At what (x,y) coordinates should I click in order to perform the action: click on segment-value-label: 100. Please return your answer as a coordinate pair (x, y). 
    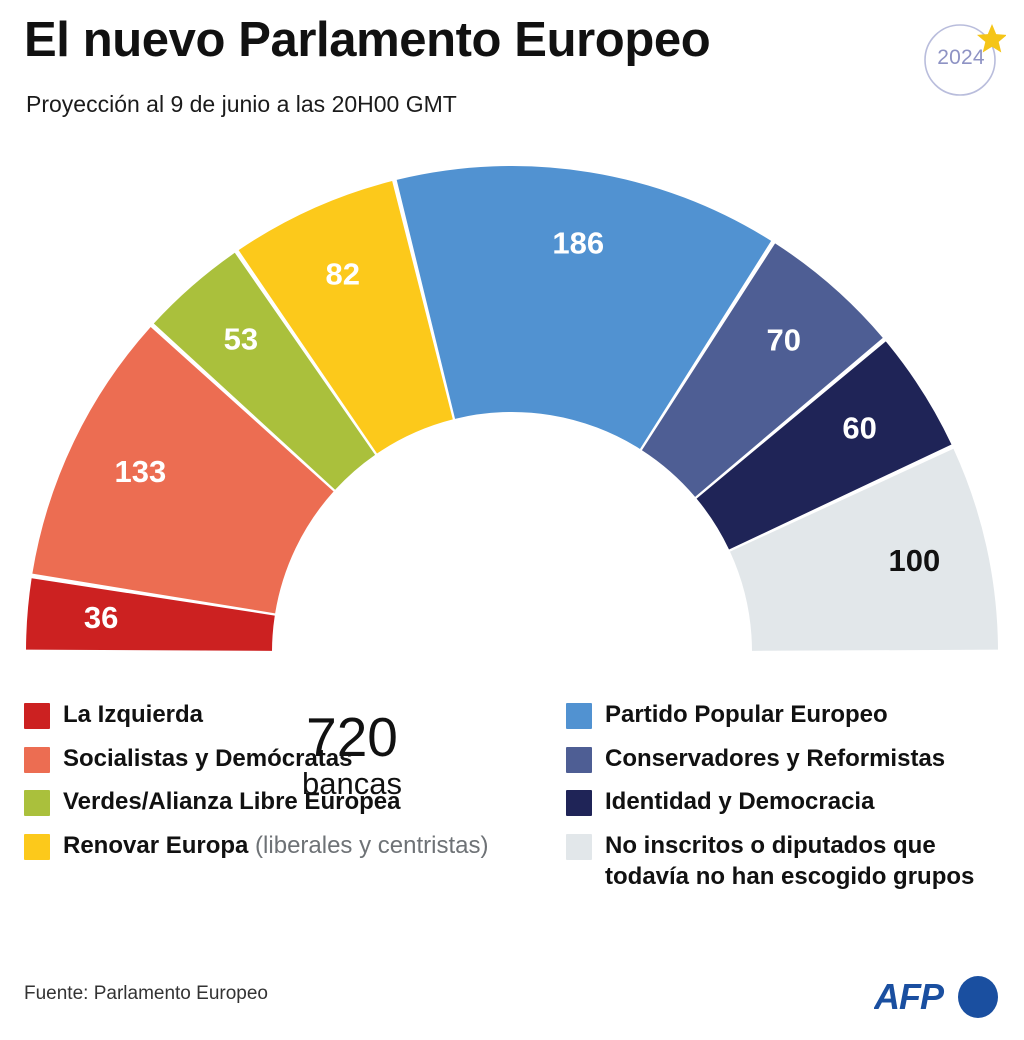
    Looking at the image, I should click on (915, 560).